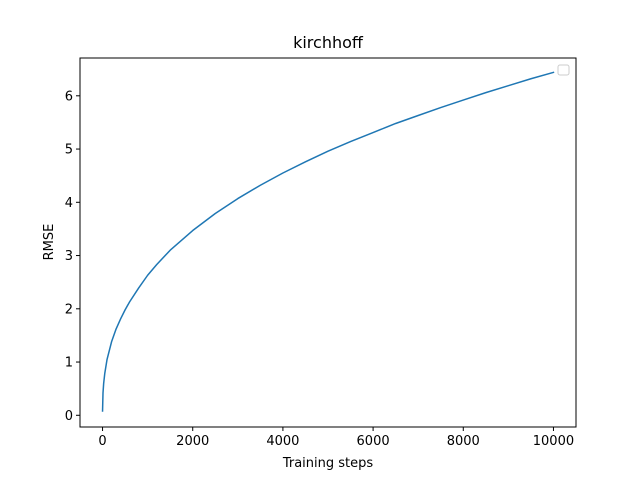  I want to click on x-tick-label: 0, so click(102, 441).